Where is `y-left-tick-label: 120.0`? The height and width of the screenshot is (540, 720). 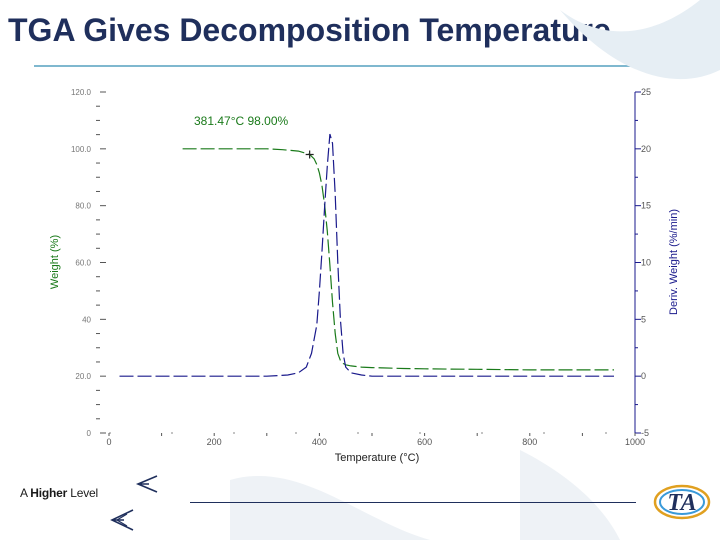 y-left-tick-label: 120.0 is located at coordinates (81, 92).